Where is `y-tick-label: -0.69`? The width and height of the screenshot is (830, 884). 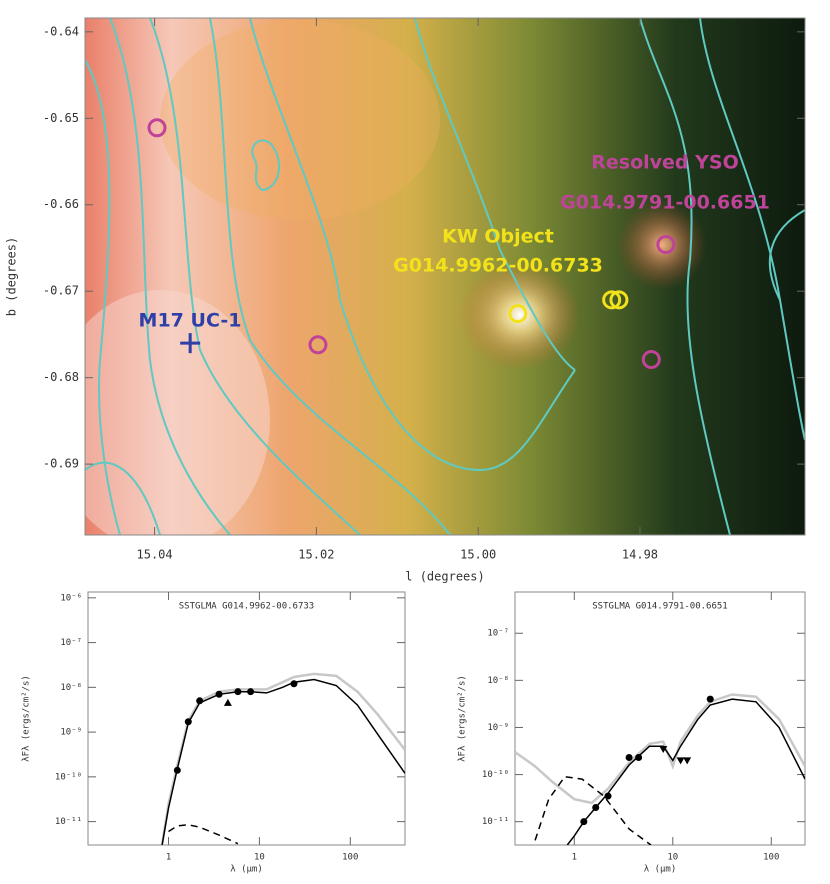
y-tick-label: -0.69 is located at coordinates (61, 464).